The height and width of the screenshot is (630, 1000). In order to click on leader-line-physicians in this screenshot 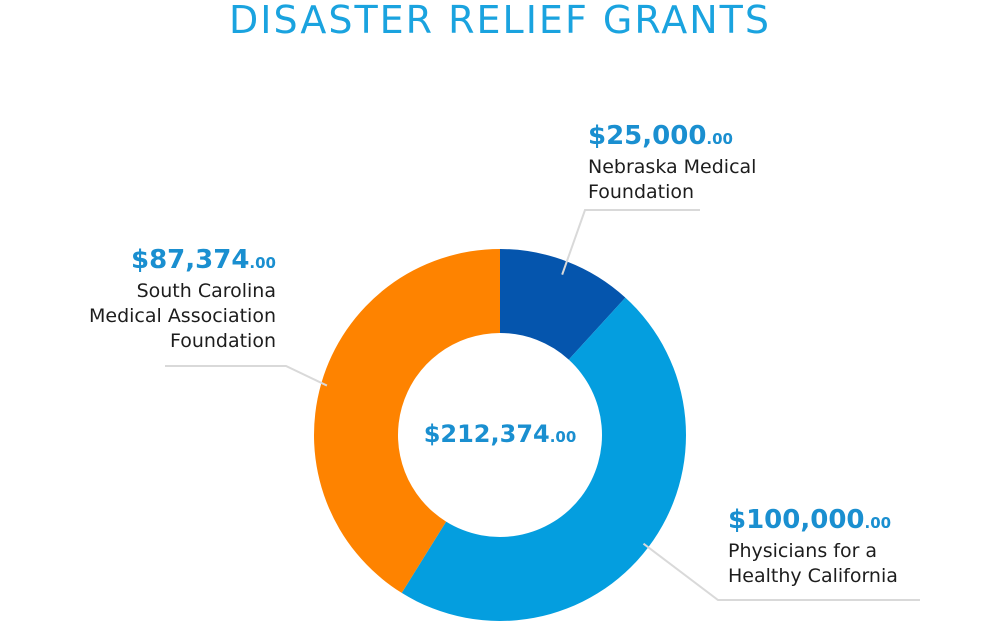, I will do `click(781, 571)`.